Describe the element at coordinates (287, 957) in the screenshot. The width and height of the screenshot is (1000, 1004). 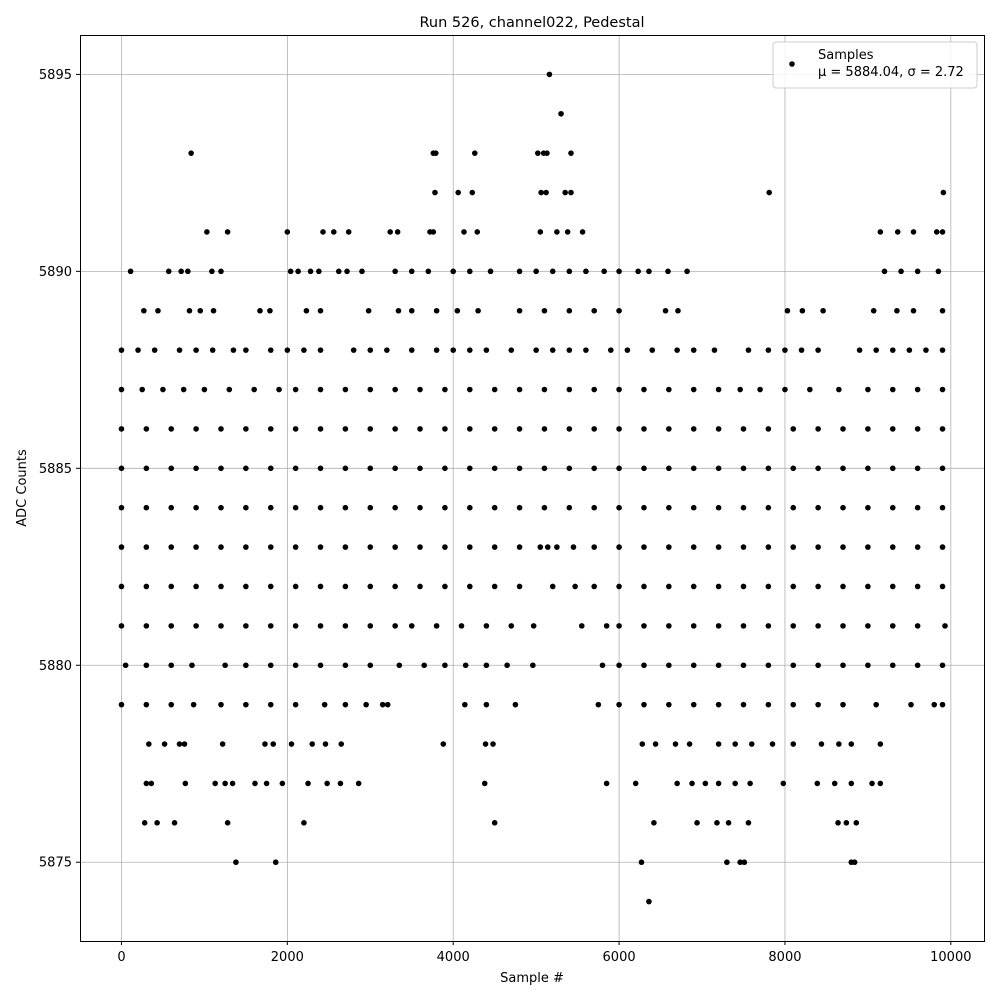
I see `x-tick-label: 2000` at that location.